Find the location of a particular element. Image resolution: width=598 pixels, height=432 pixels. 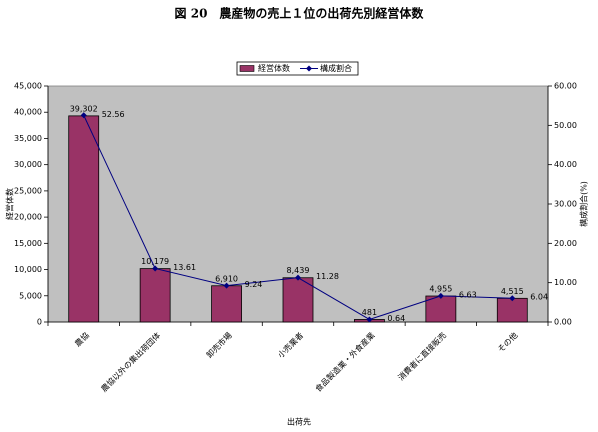

y2-axis-title: 構成割合(%) is located at coordinates (584, 204).